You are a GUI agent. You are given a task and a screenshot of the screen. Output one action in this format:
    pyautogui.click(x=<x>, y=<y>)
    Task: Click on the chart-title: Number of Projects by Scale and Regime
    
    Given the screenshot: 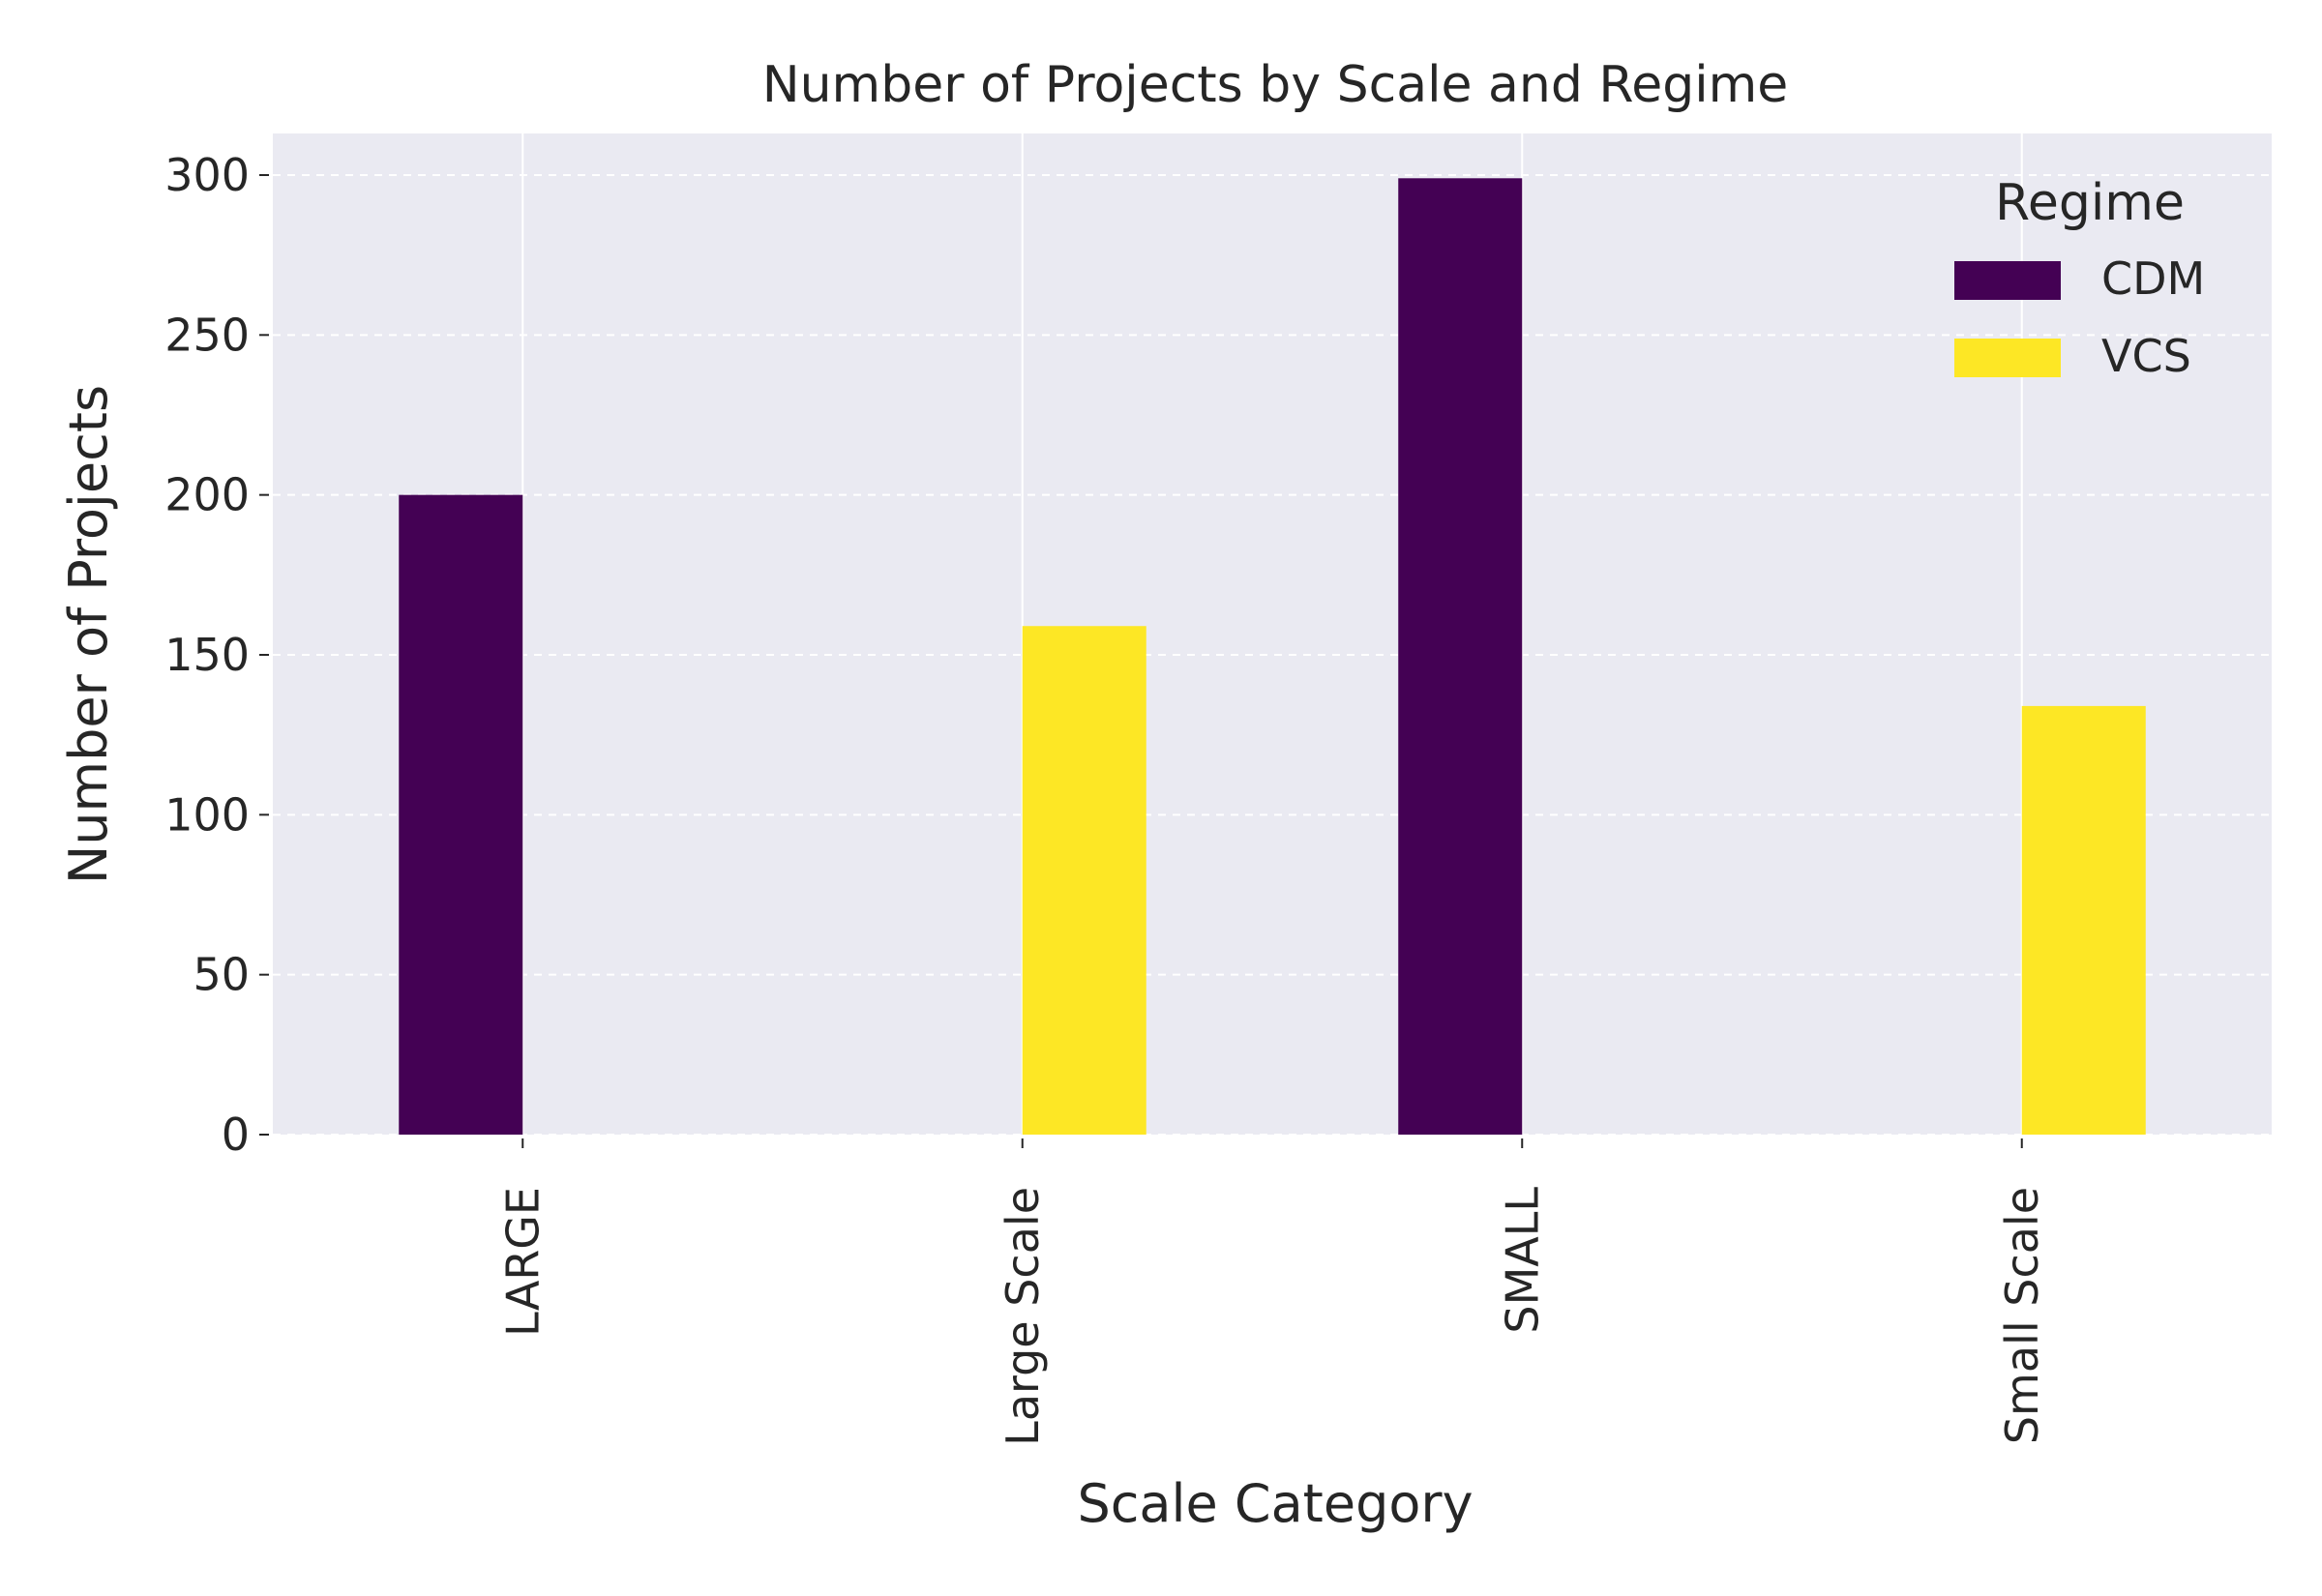 What is the action you would take?
    pyautogui.click(x=1275, y=85)
    